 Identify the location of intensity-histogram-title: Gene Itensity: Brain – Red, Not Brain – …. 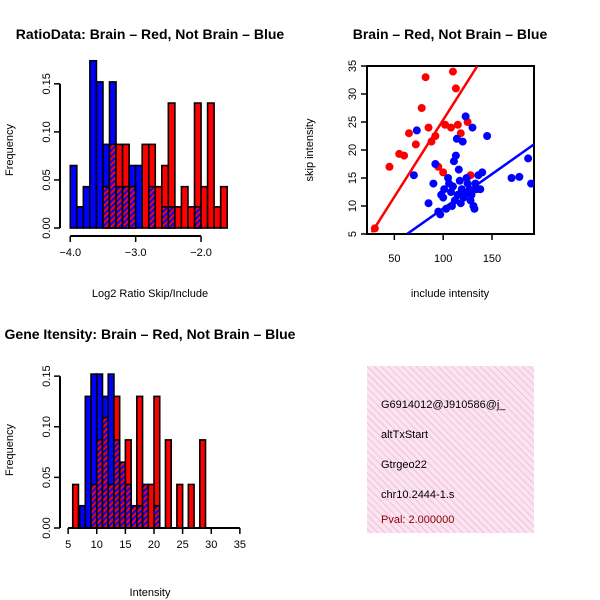
(150, 334).